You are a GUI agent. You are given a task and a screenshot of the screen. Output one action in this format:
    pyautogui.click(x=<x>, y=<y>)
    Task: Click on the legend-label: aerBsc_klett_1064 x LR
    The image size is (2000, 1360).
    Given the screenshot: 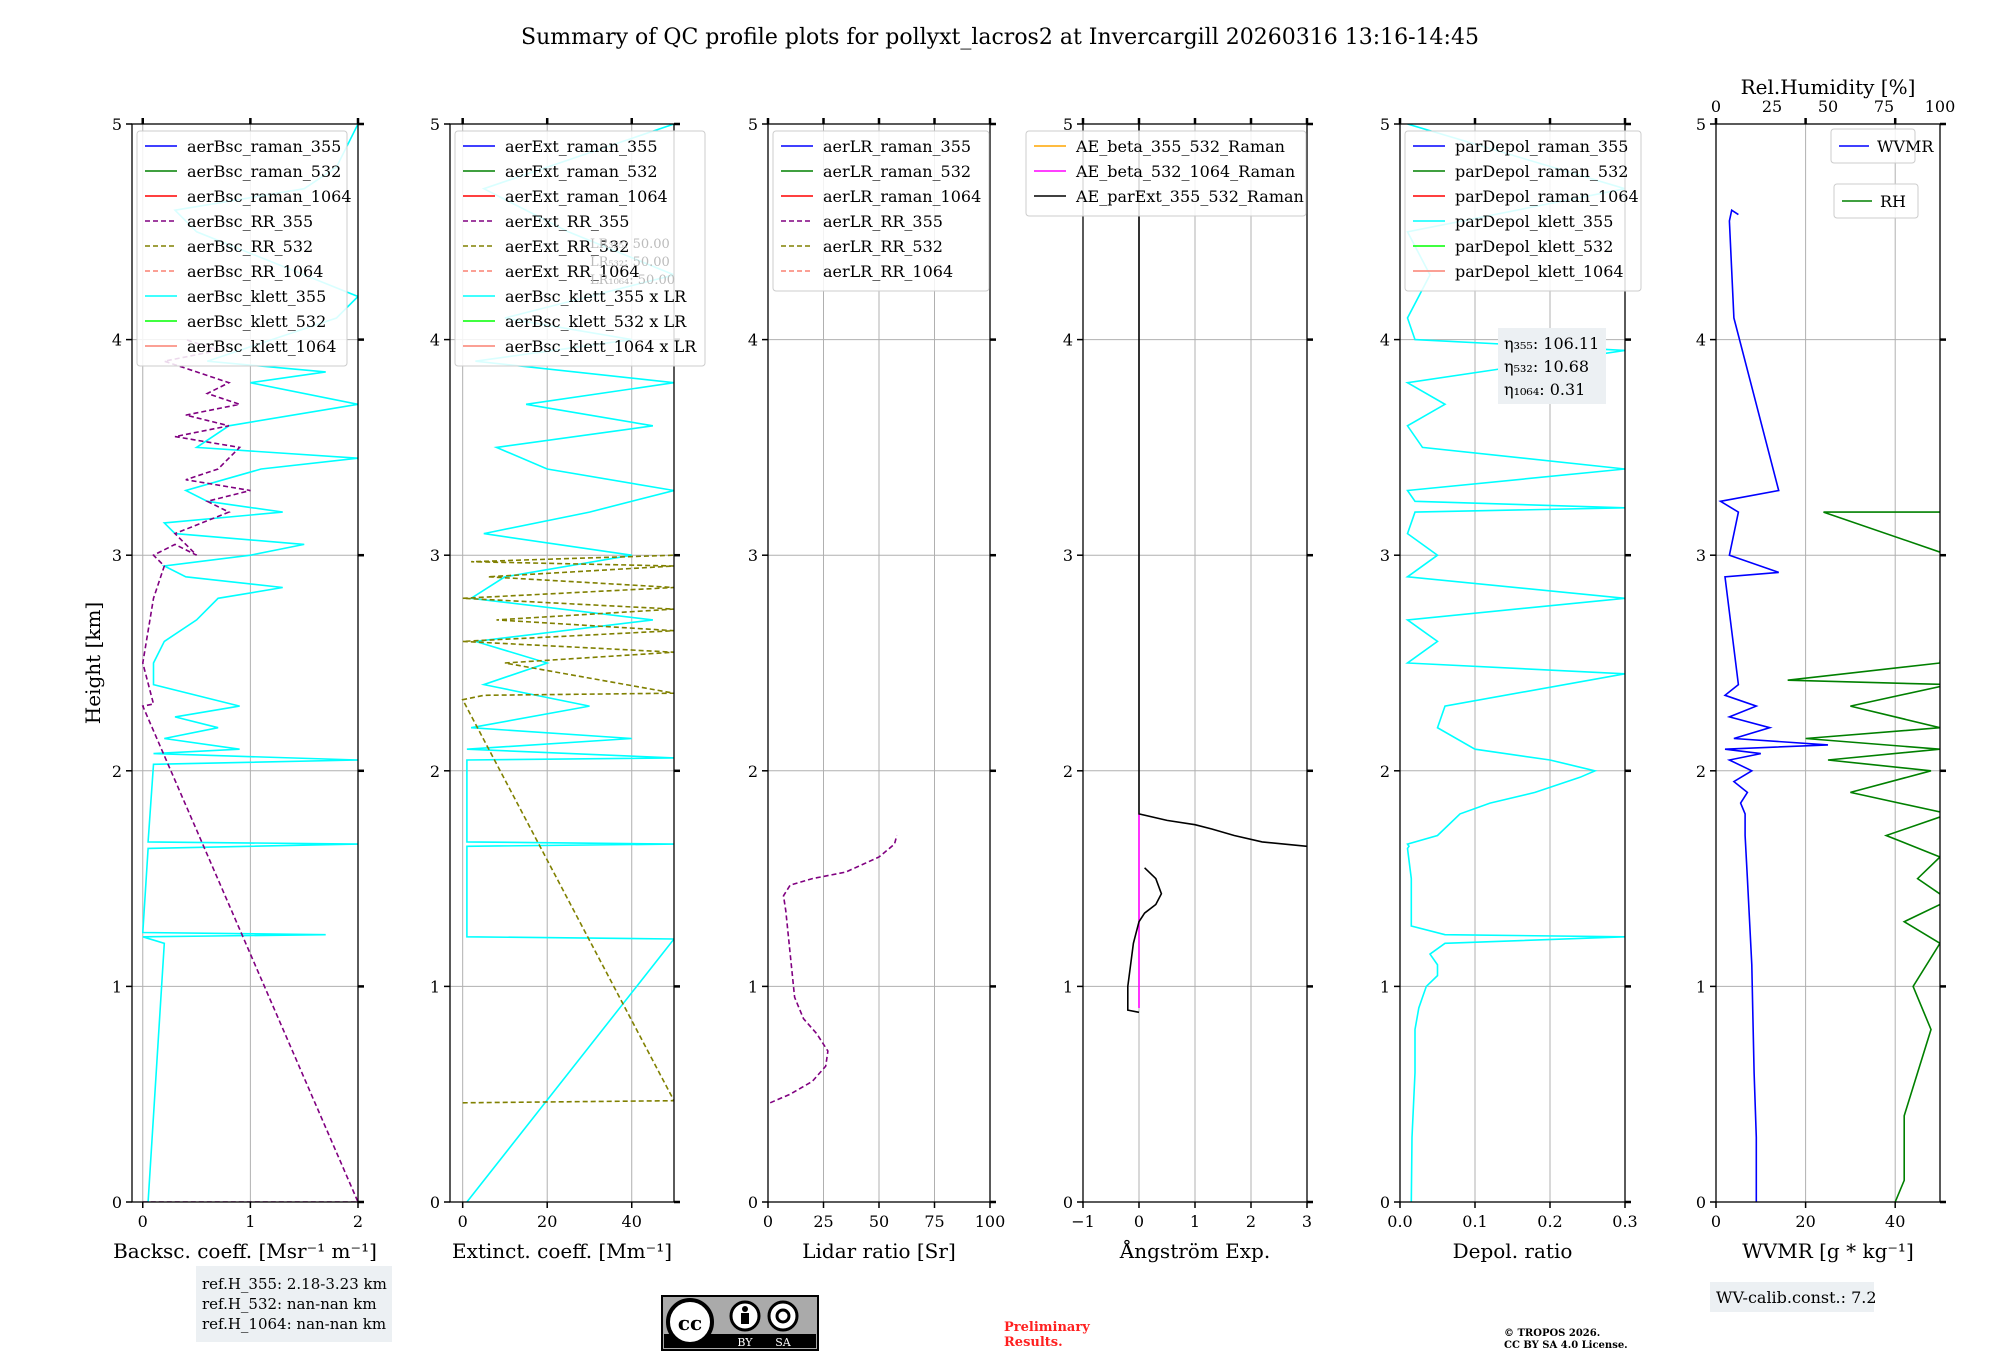 What is the action you would take?
    pyautogui.click(x=601, y=346)
    